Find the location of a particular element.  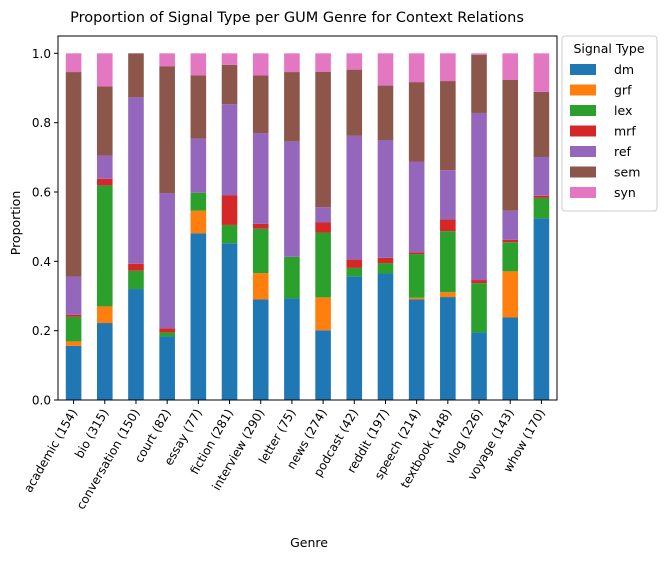

legend-swatch-dm is located at coordinates (583, 69).